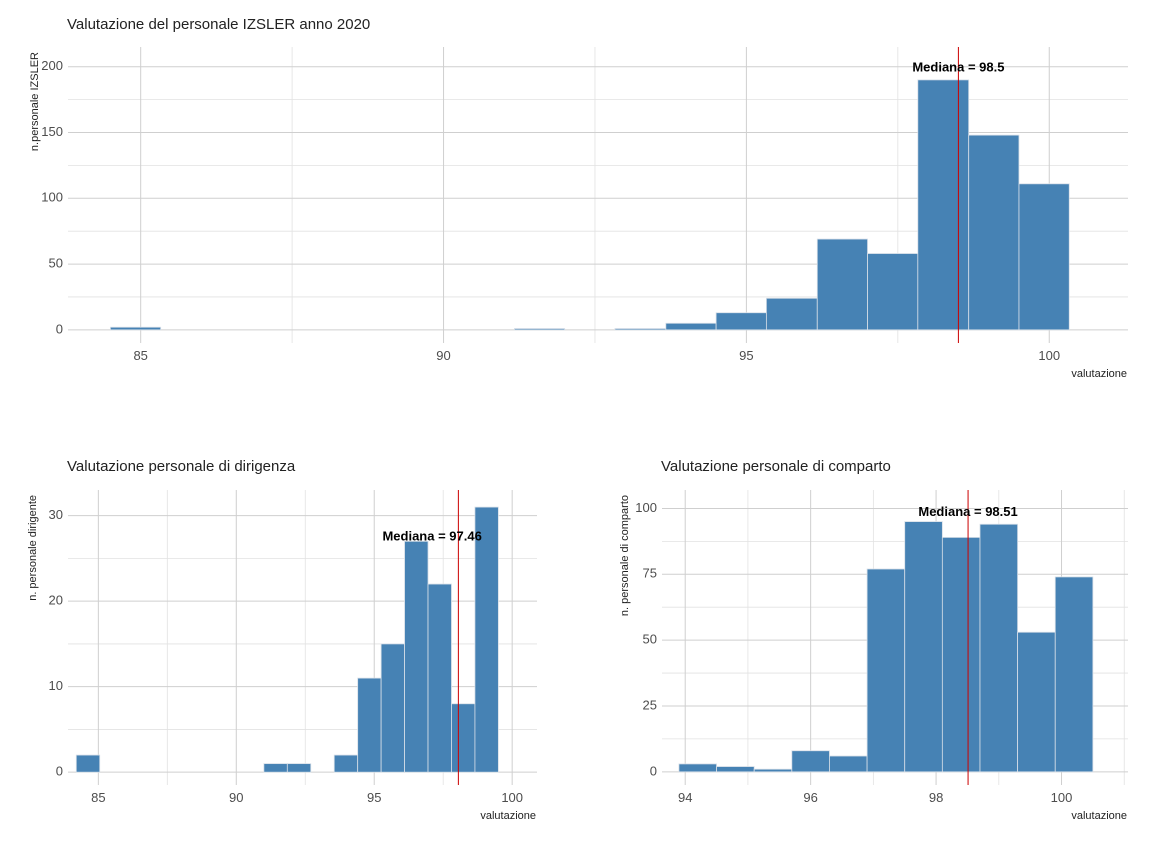  What do you see at coordinates (52, 131) in the screenshot?
I see `y-tick-label: 150` at bounding box center [52, 131].